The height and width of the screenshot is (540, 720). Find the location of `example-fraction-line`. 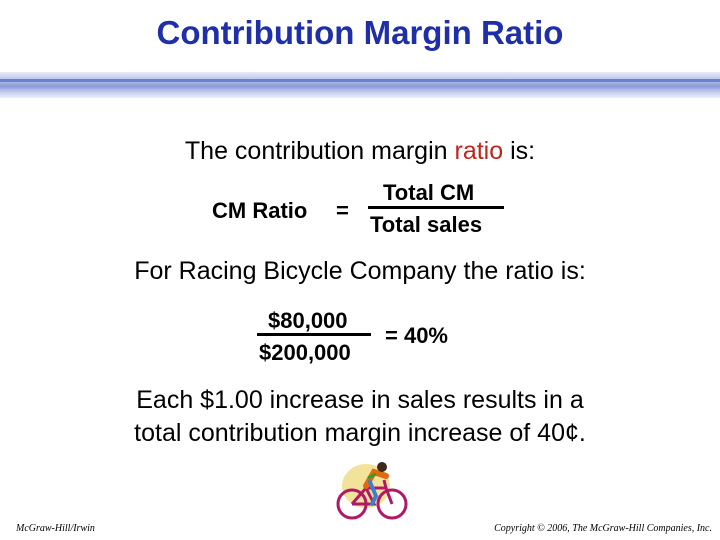

example-fraction-line is located at coordinates (314, 334).